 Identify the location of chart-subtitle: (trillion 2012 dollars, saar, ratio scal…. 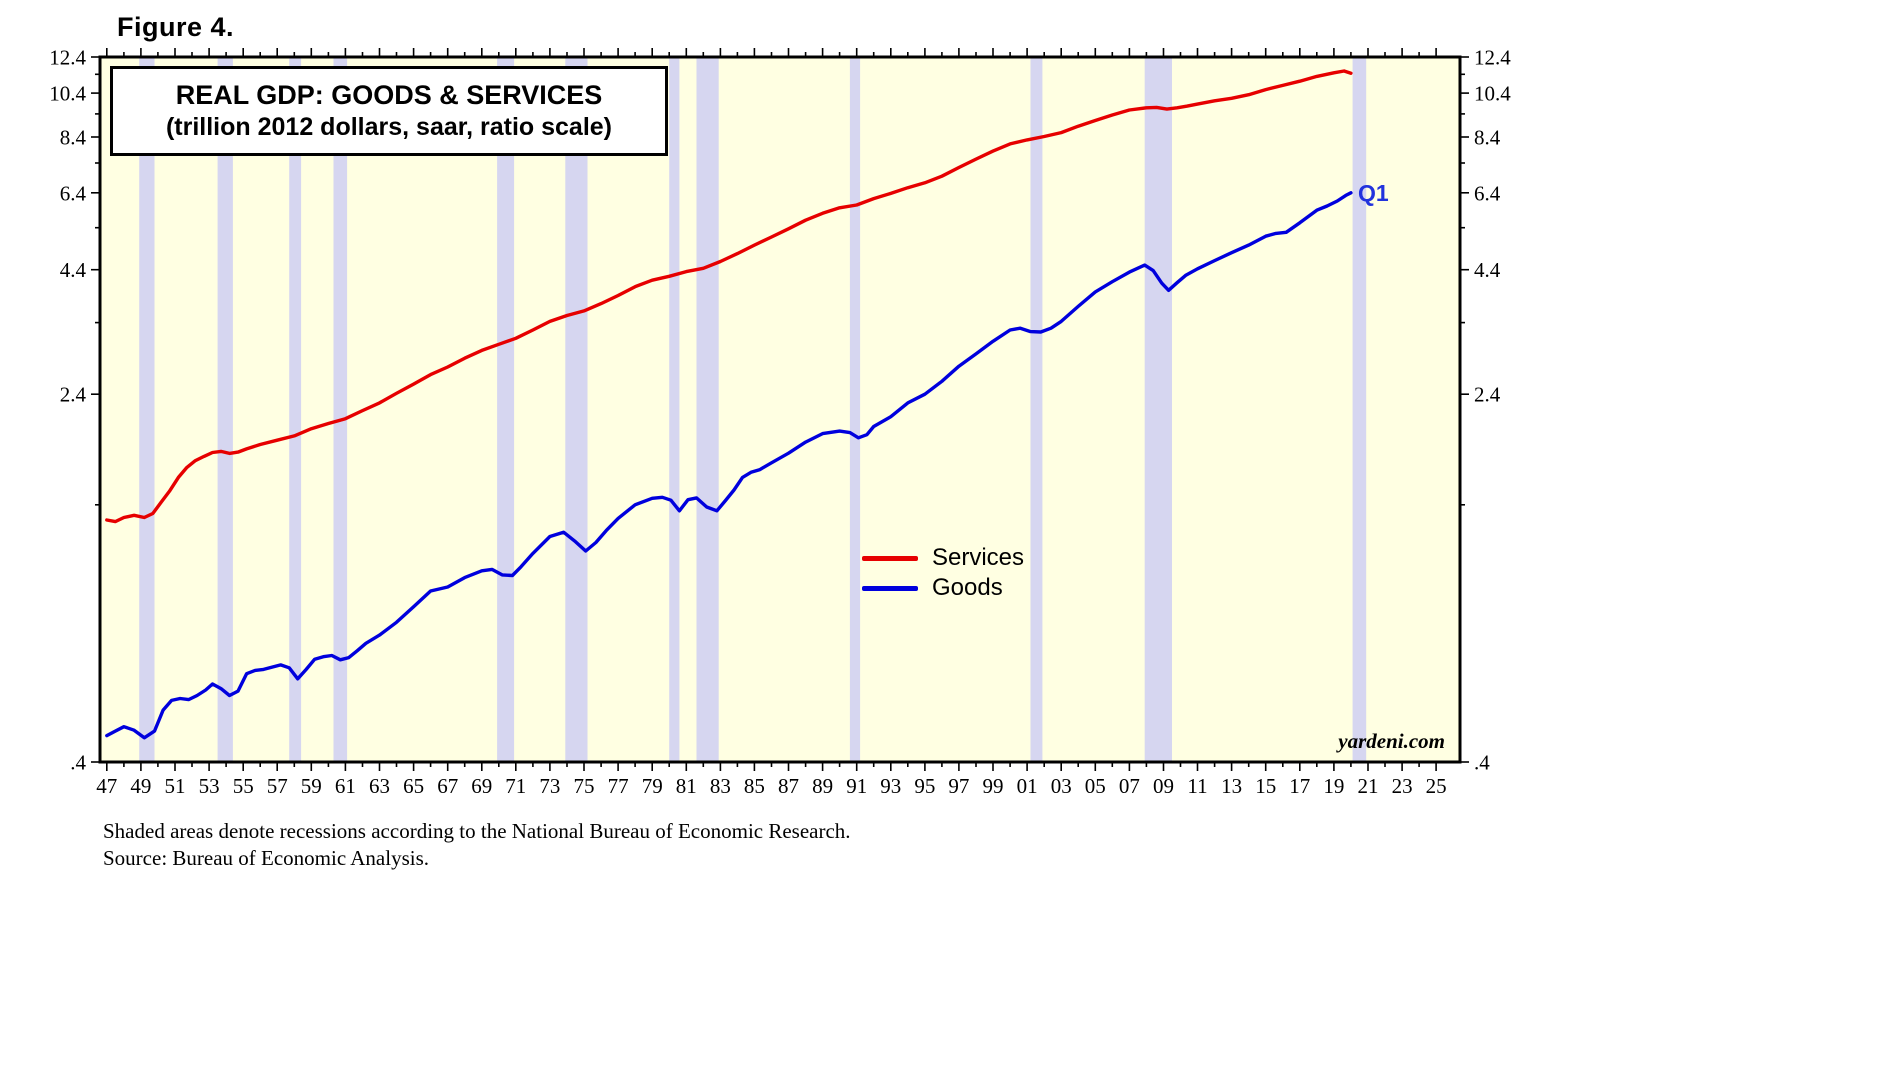
(389, 127).